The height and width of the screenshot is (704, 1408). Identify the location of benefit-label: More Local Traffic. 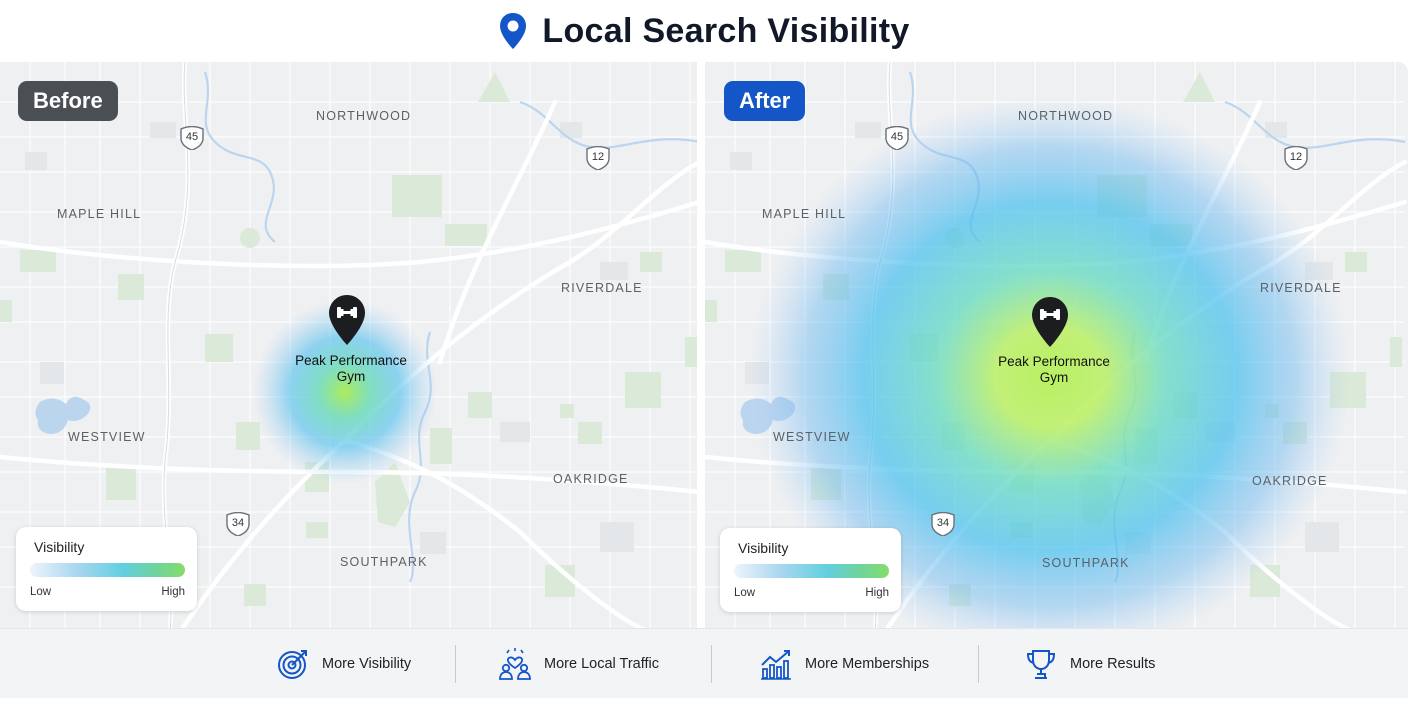
(601, 664).